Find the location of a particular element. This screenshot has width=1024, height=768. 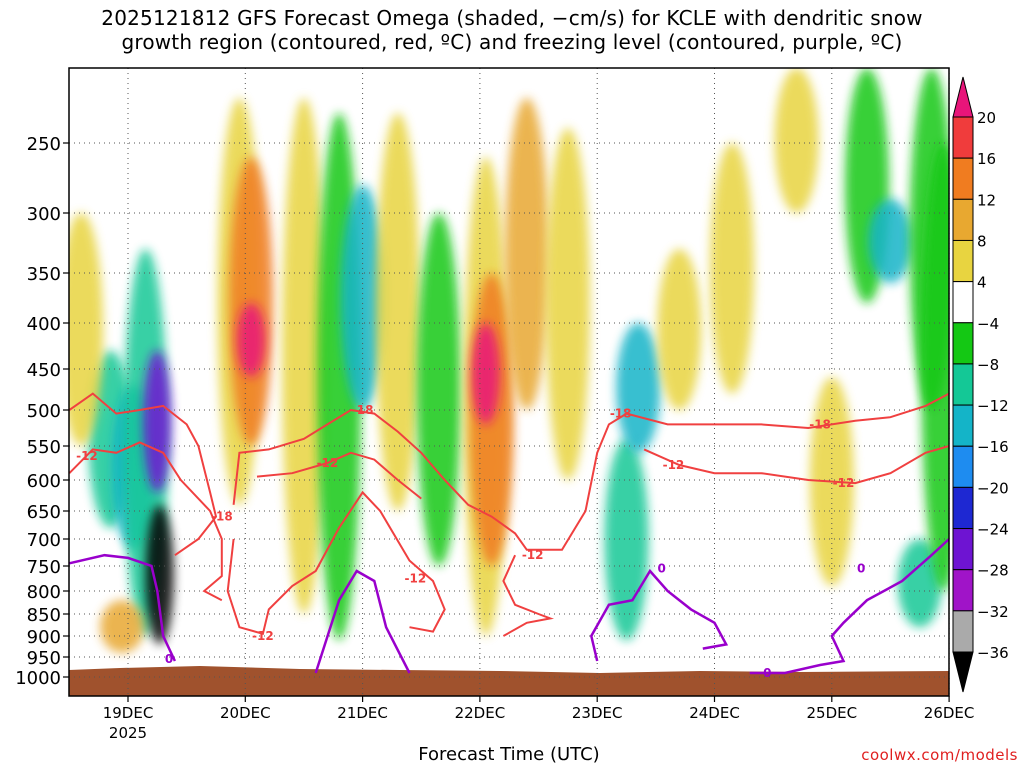

y-tick-label-950: 950 is located at coordinates (44, 658).